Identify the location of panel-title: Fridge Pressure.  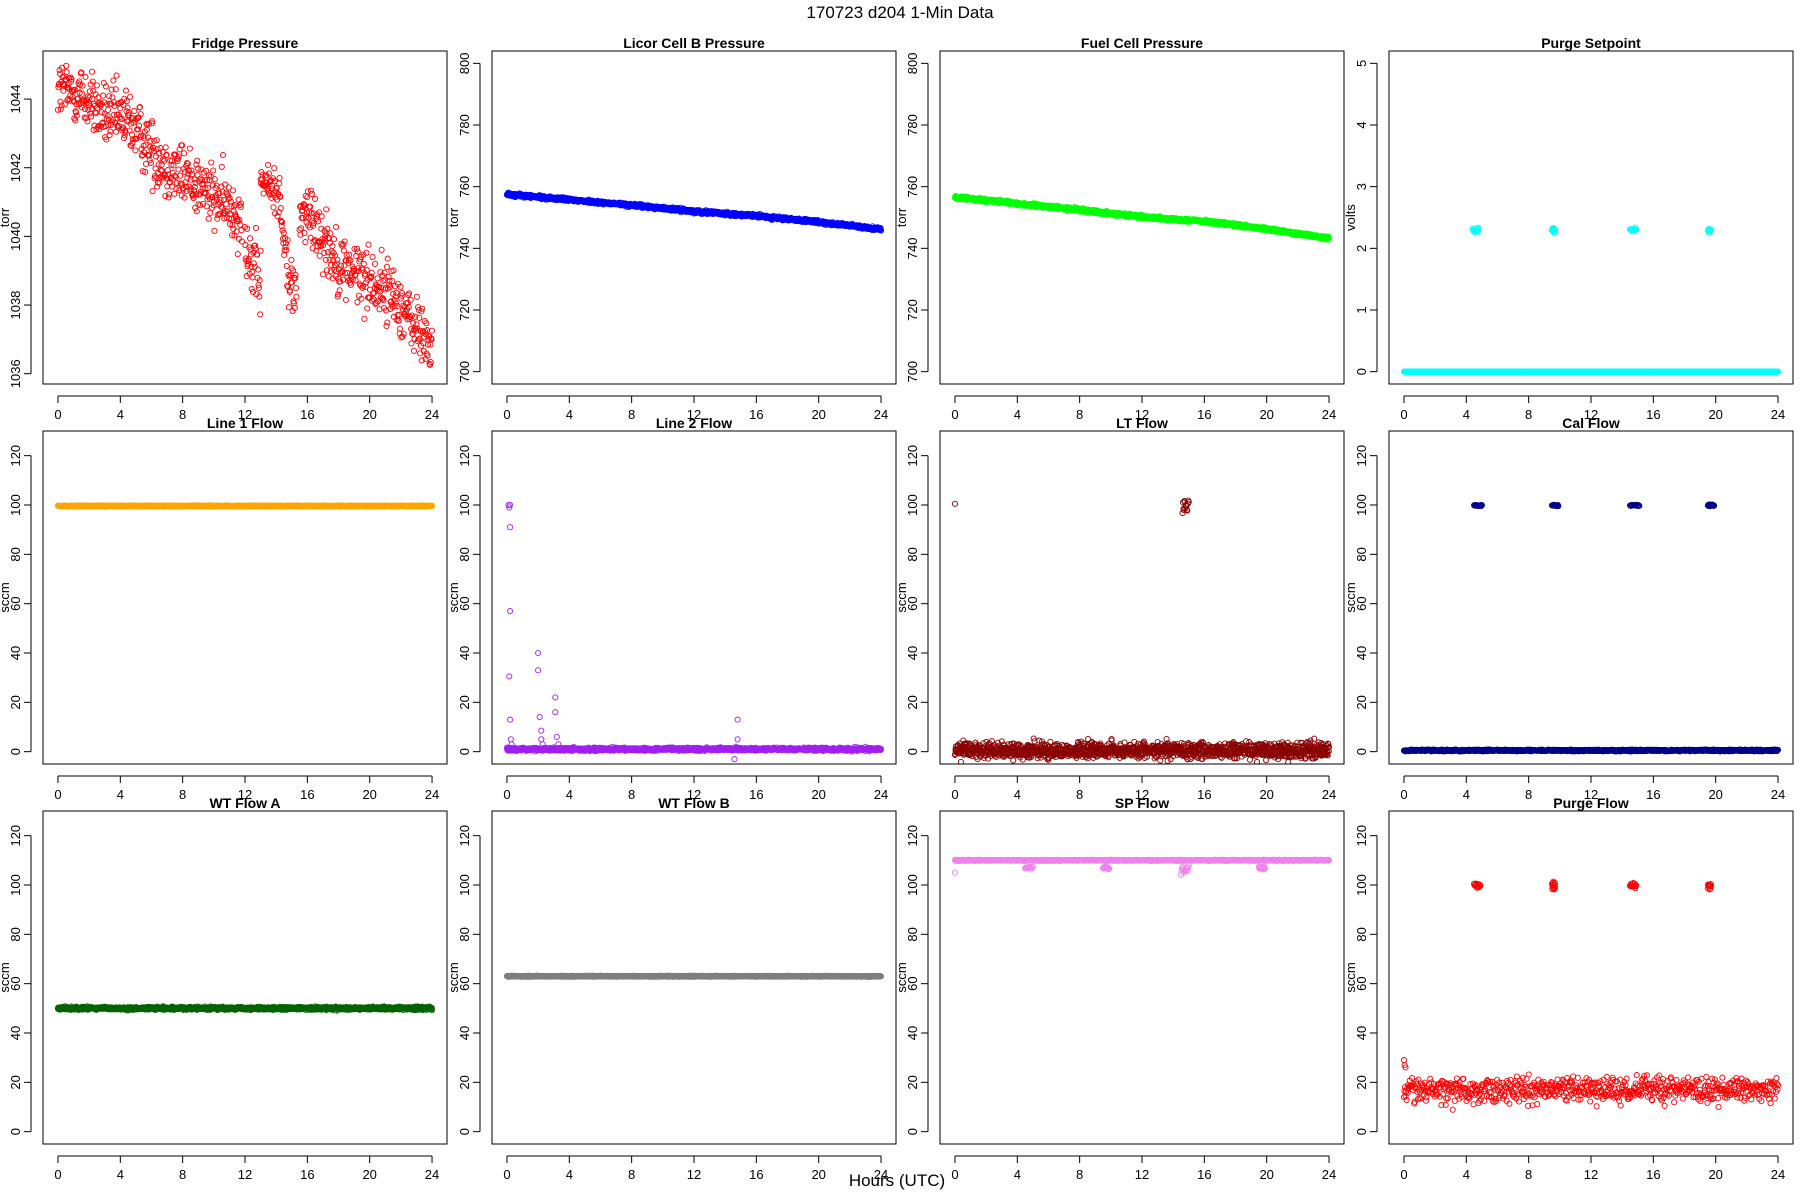
(245, 43).